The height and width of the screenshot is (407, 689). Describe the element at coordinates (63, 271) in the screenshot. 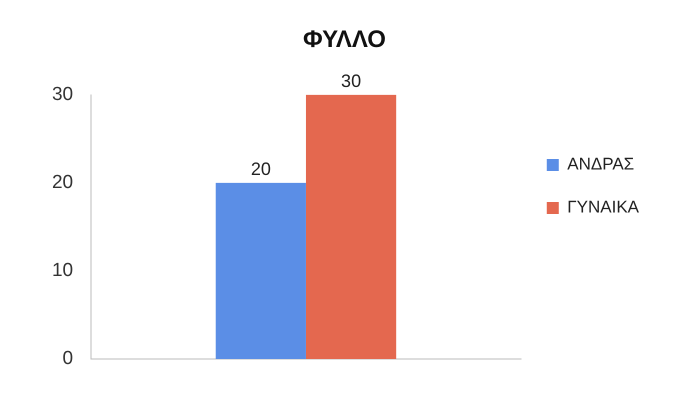

I see `y-tick-label: 10` at that location.